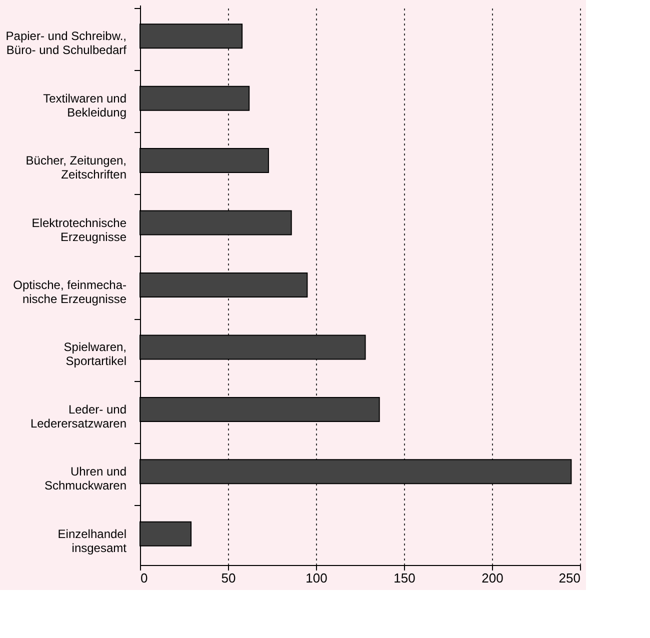  I want to click on x-tick-label: 0, so click(144, 578).